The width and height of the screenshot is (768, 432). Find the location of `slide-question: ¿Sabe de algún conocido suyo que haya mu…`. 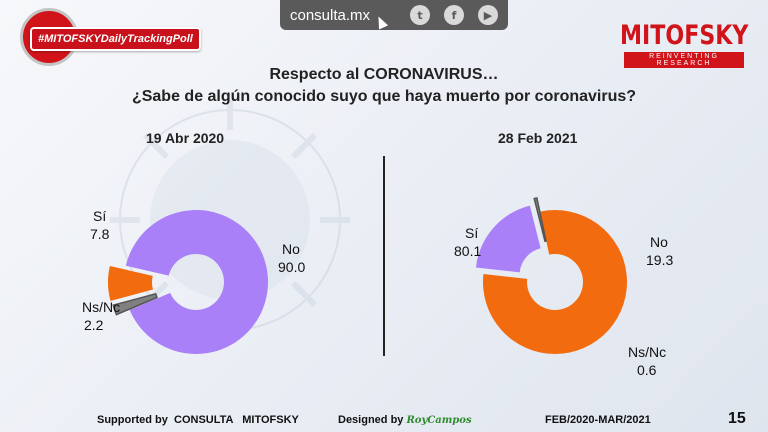

slide-question: ¿Sabe de algún conocido suyo que haya mu… is located at coordinates (384, 96).